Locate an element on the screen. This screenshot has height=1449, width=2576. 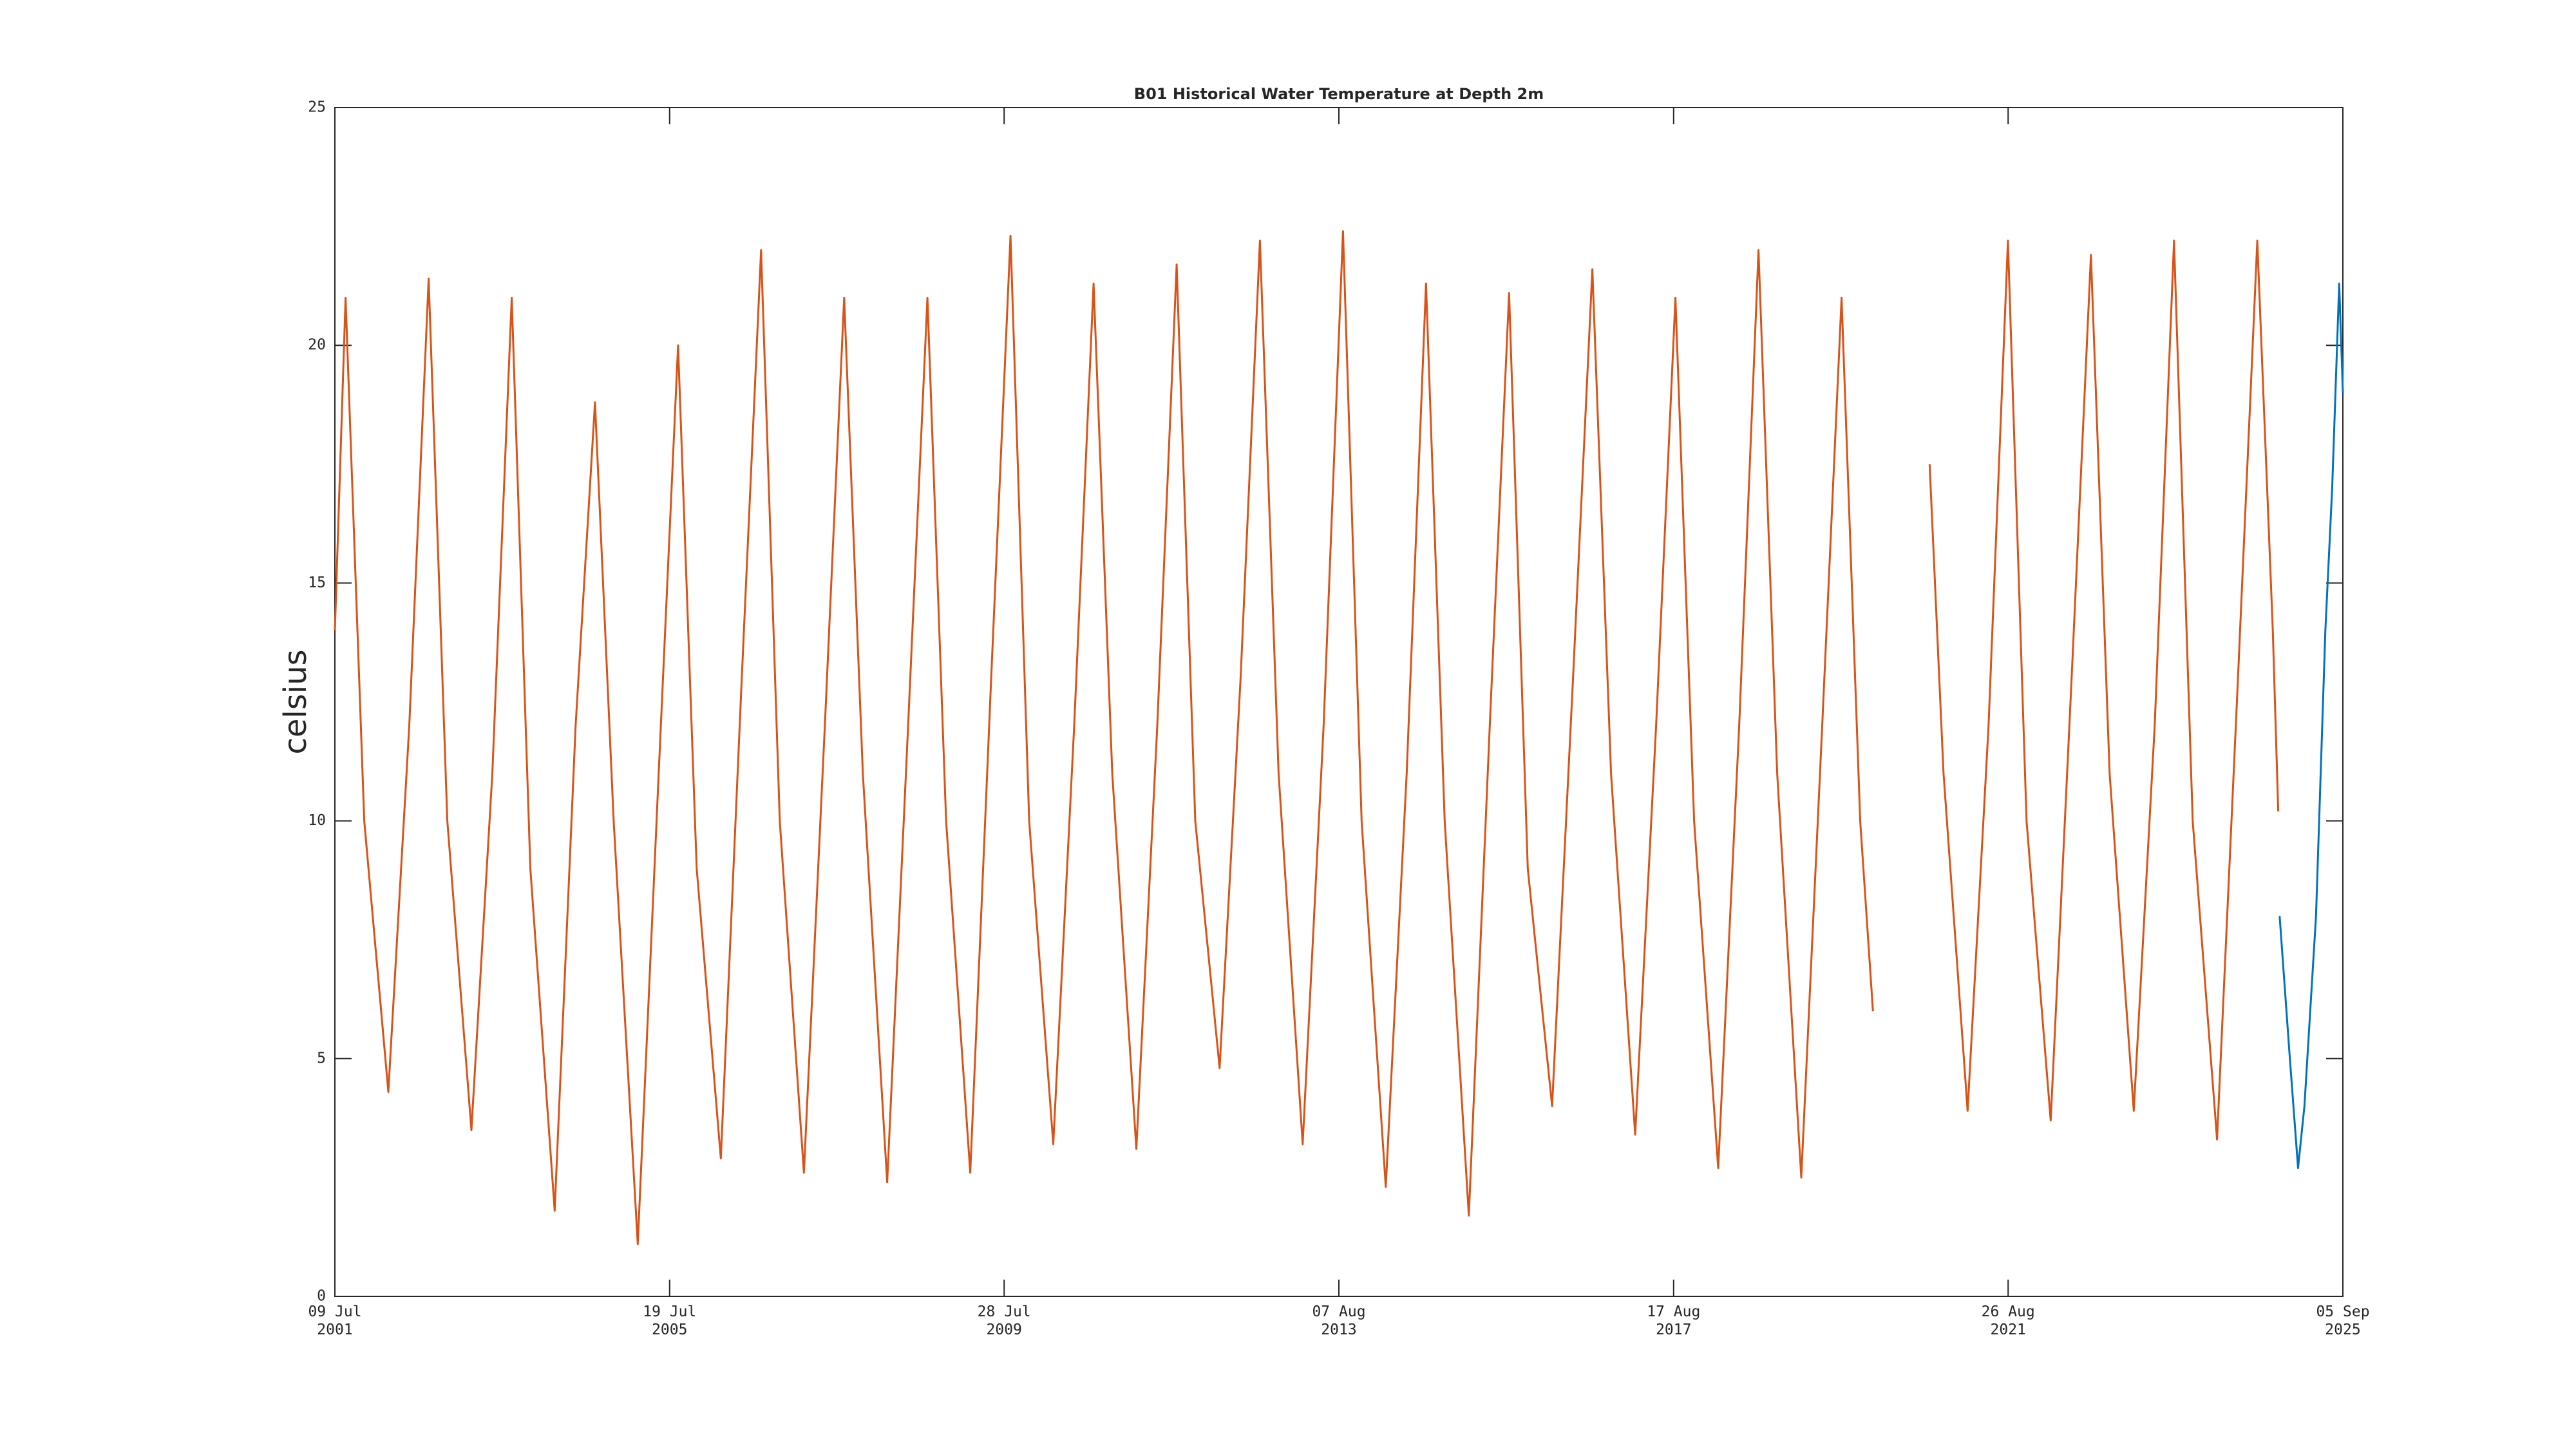
y-tick-label: 25 is located at coordinates (317, 108).